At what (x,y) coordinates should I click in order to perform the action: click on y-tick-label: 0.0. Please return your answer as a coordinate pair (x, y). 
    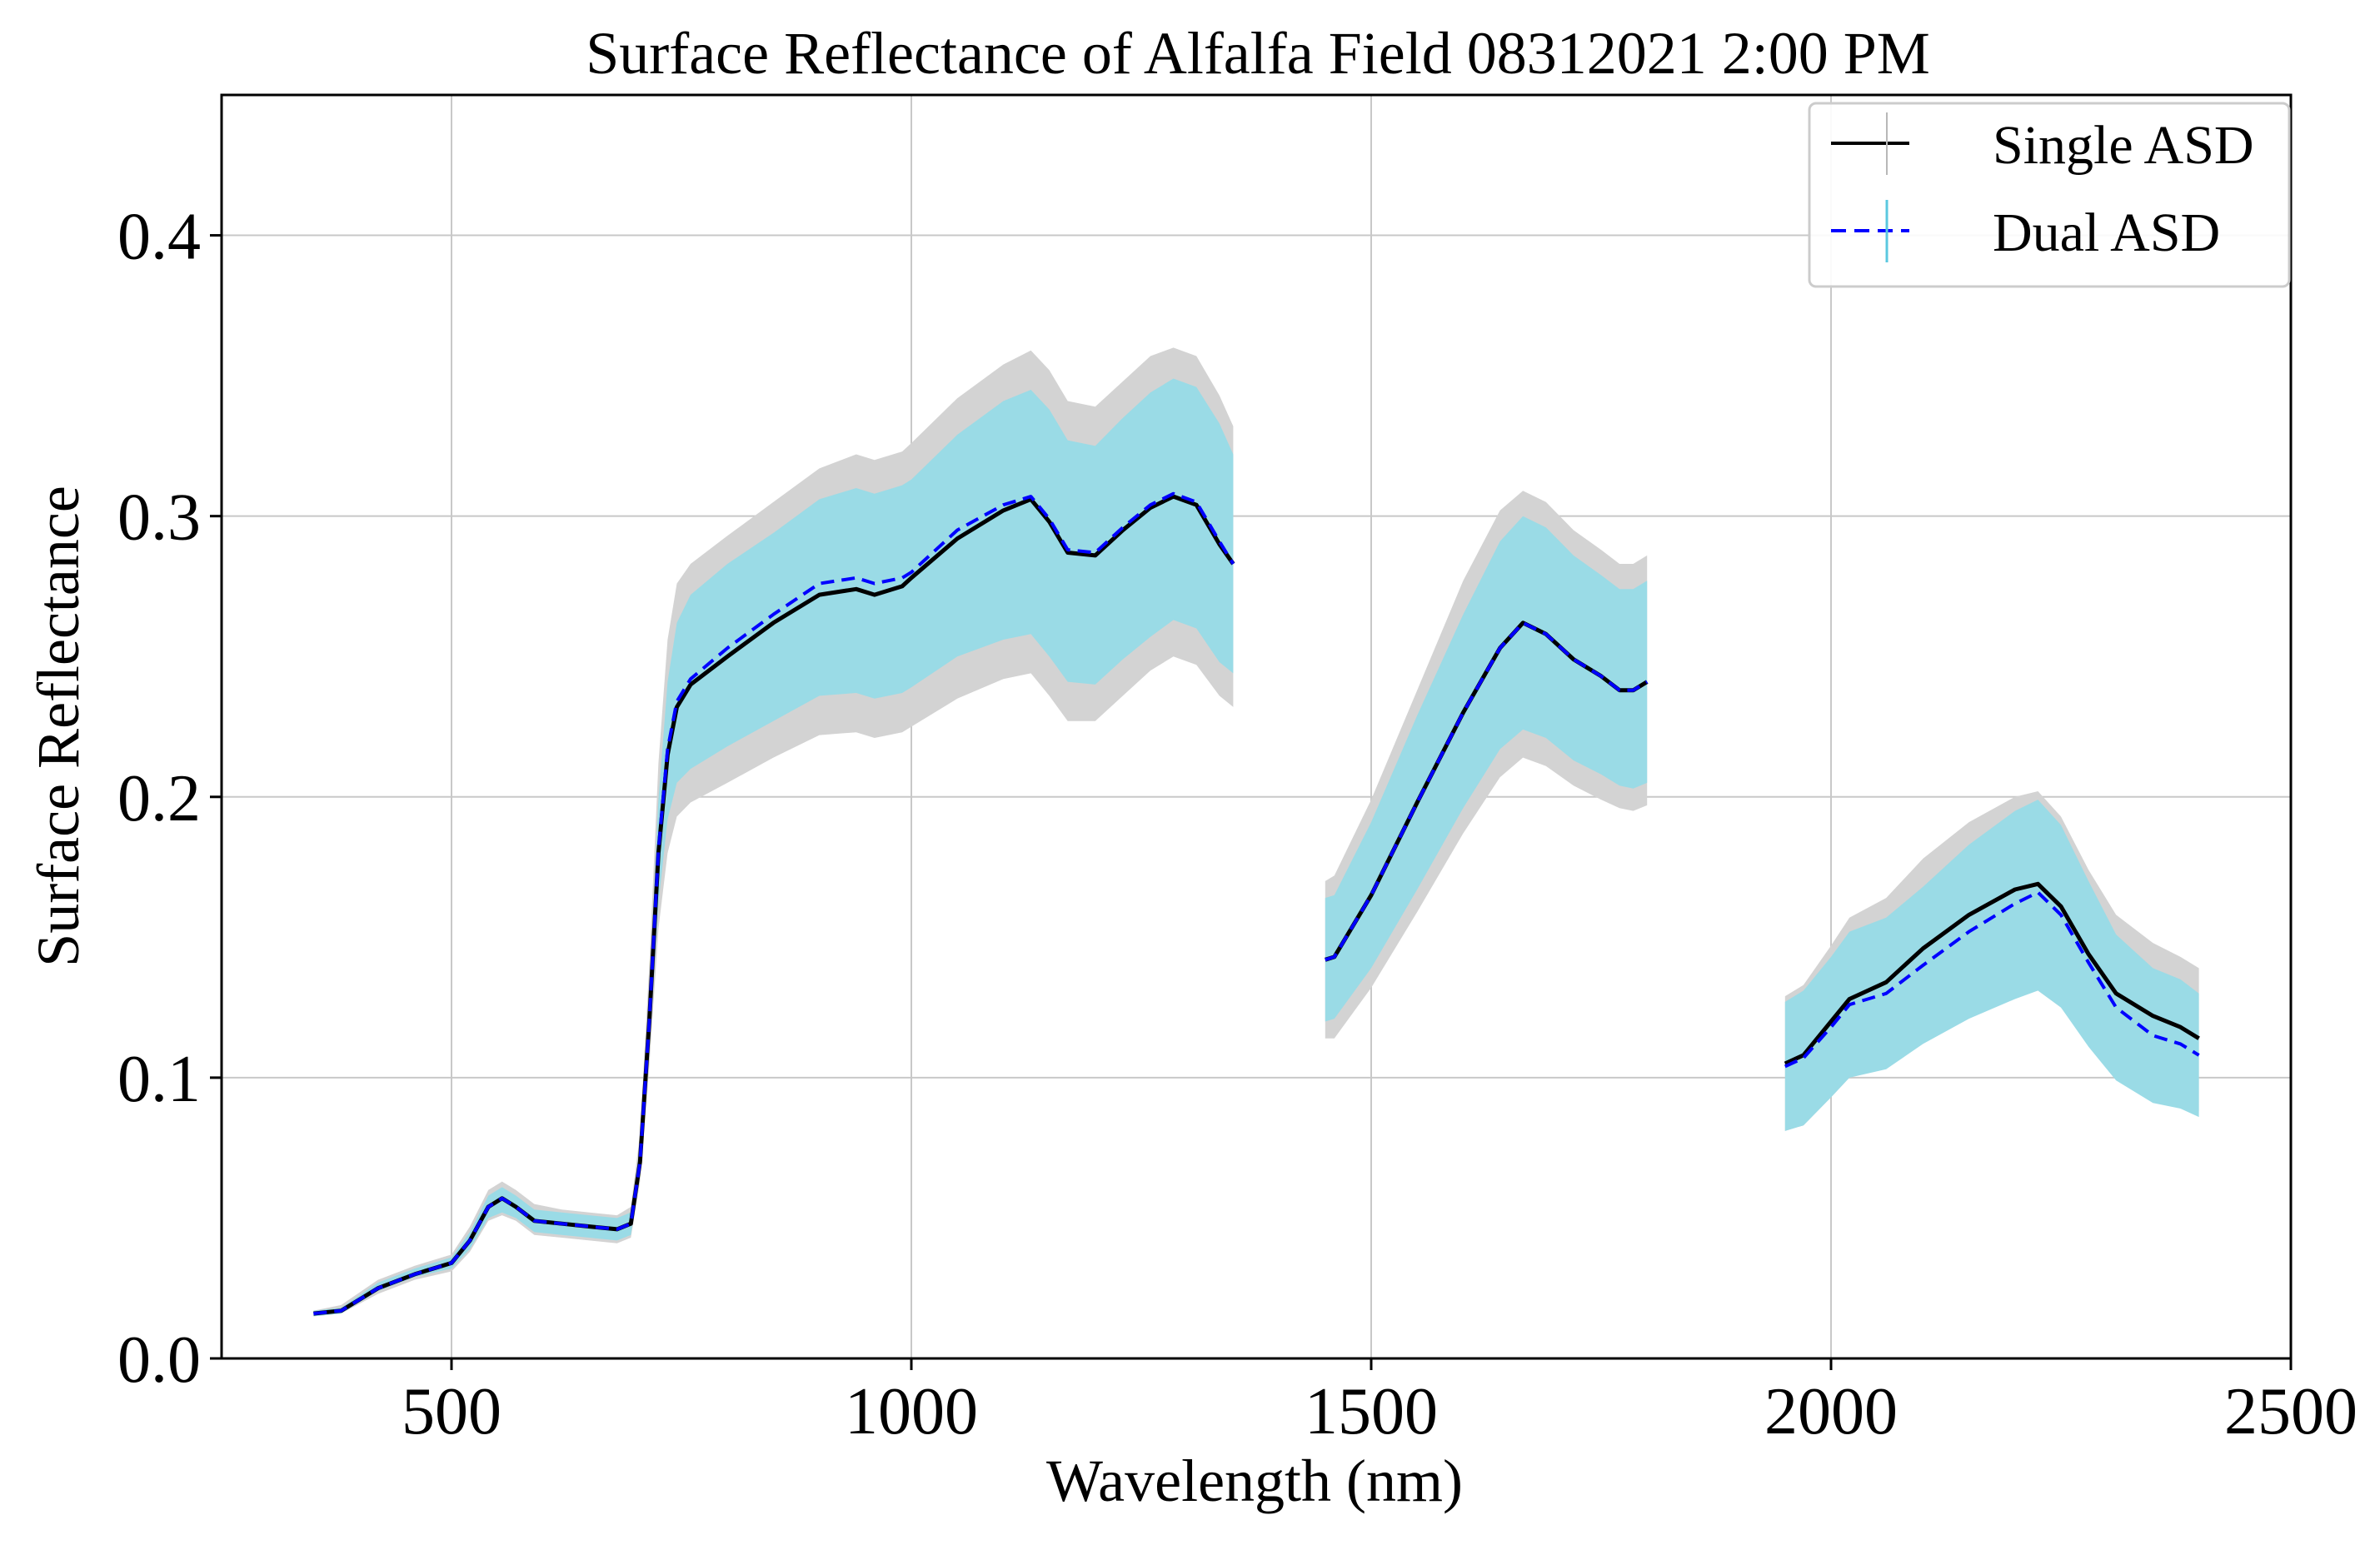
    Looking at the image, I should click on (159, 1360).